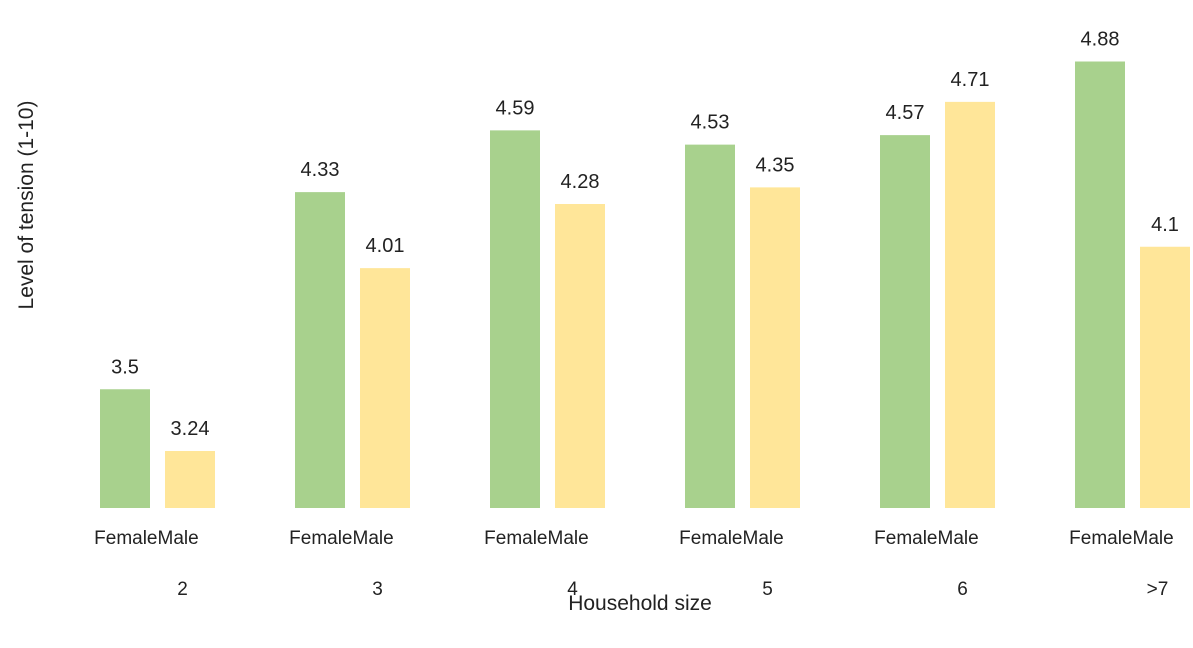 This screenshot has width=1193, height=648. I want to click on data-label-male-5: 4.1, so click(1165, 225).